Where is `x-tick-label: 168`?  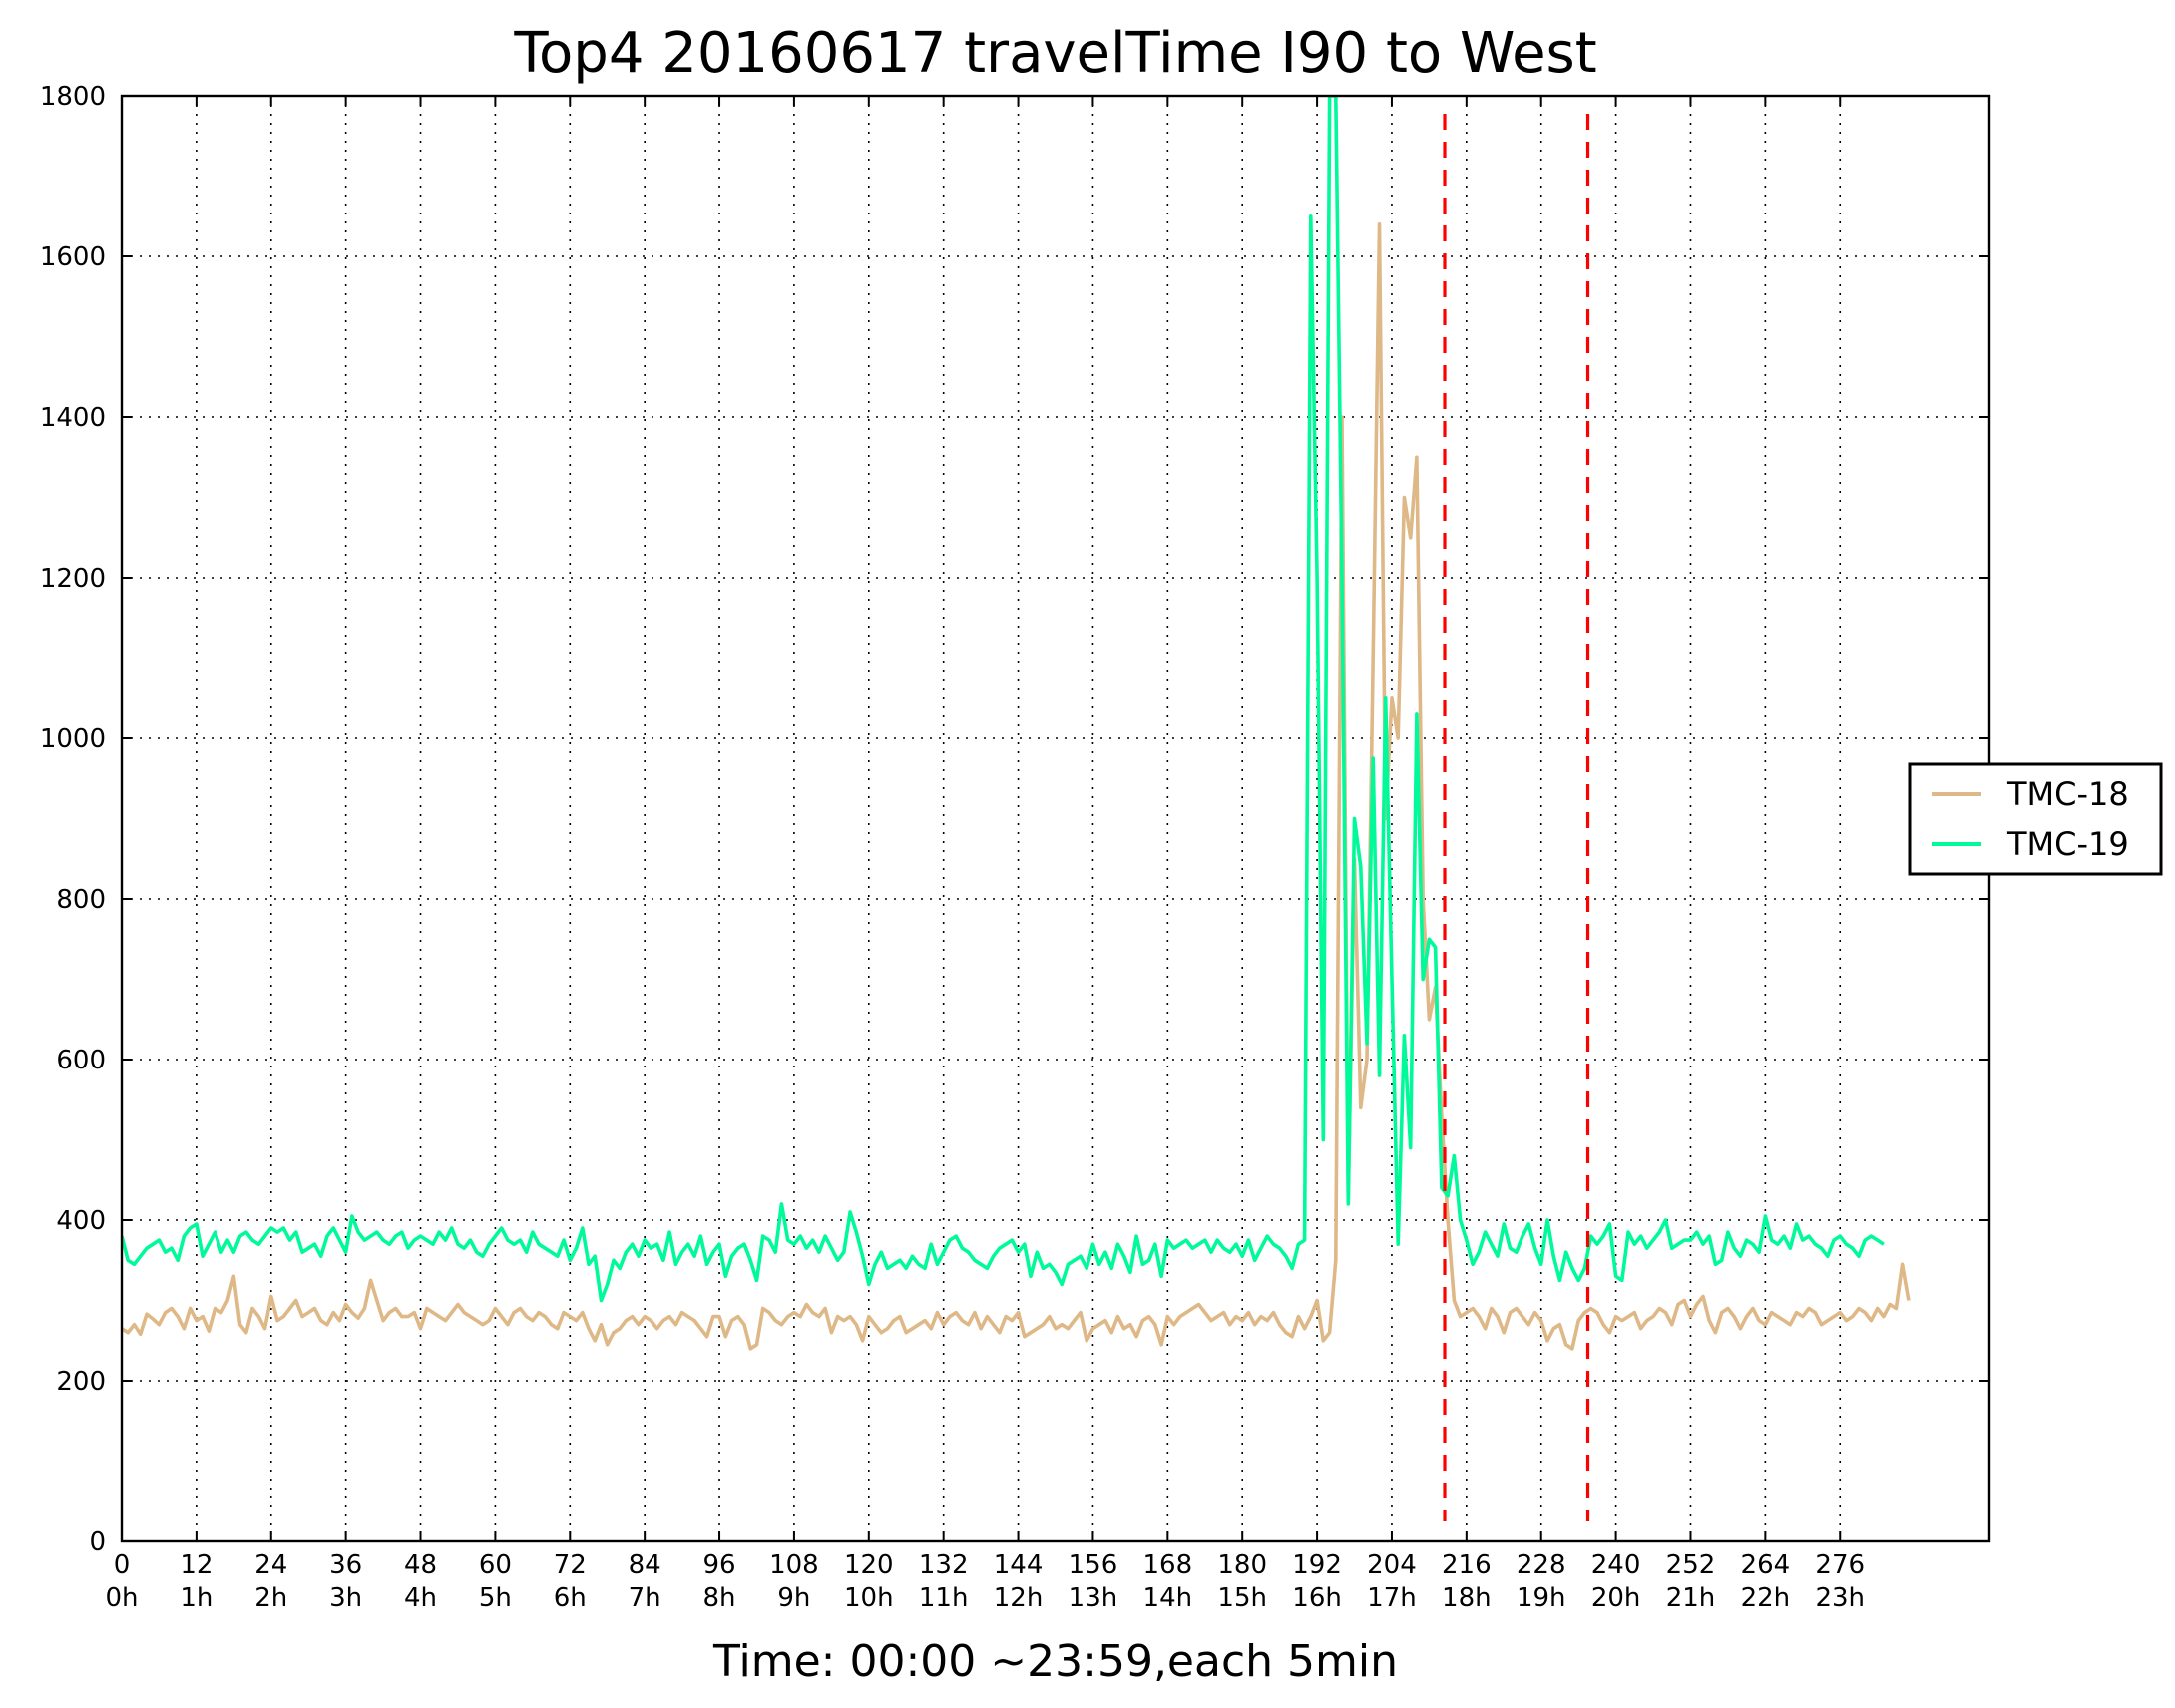
x-tick-label: 168 is located at coordinates (1167, 1565).